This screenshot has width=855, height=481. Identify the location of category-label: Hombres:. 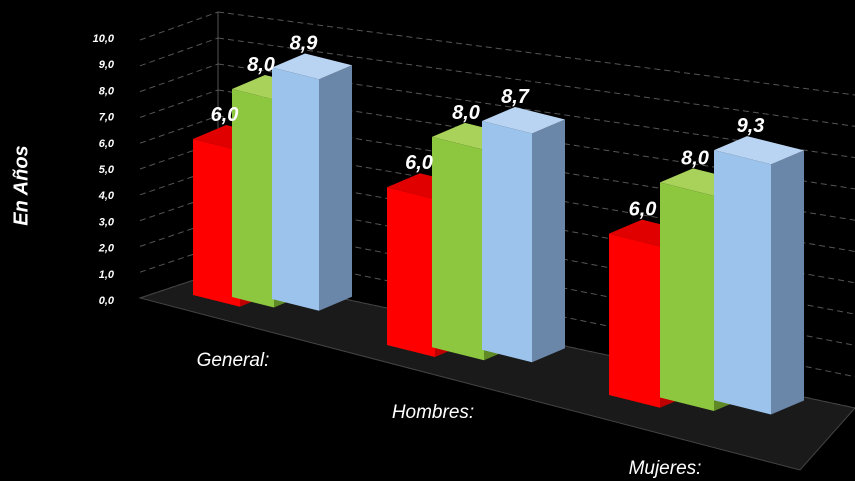
(433, 412).